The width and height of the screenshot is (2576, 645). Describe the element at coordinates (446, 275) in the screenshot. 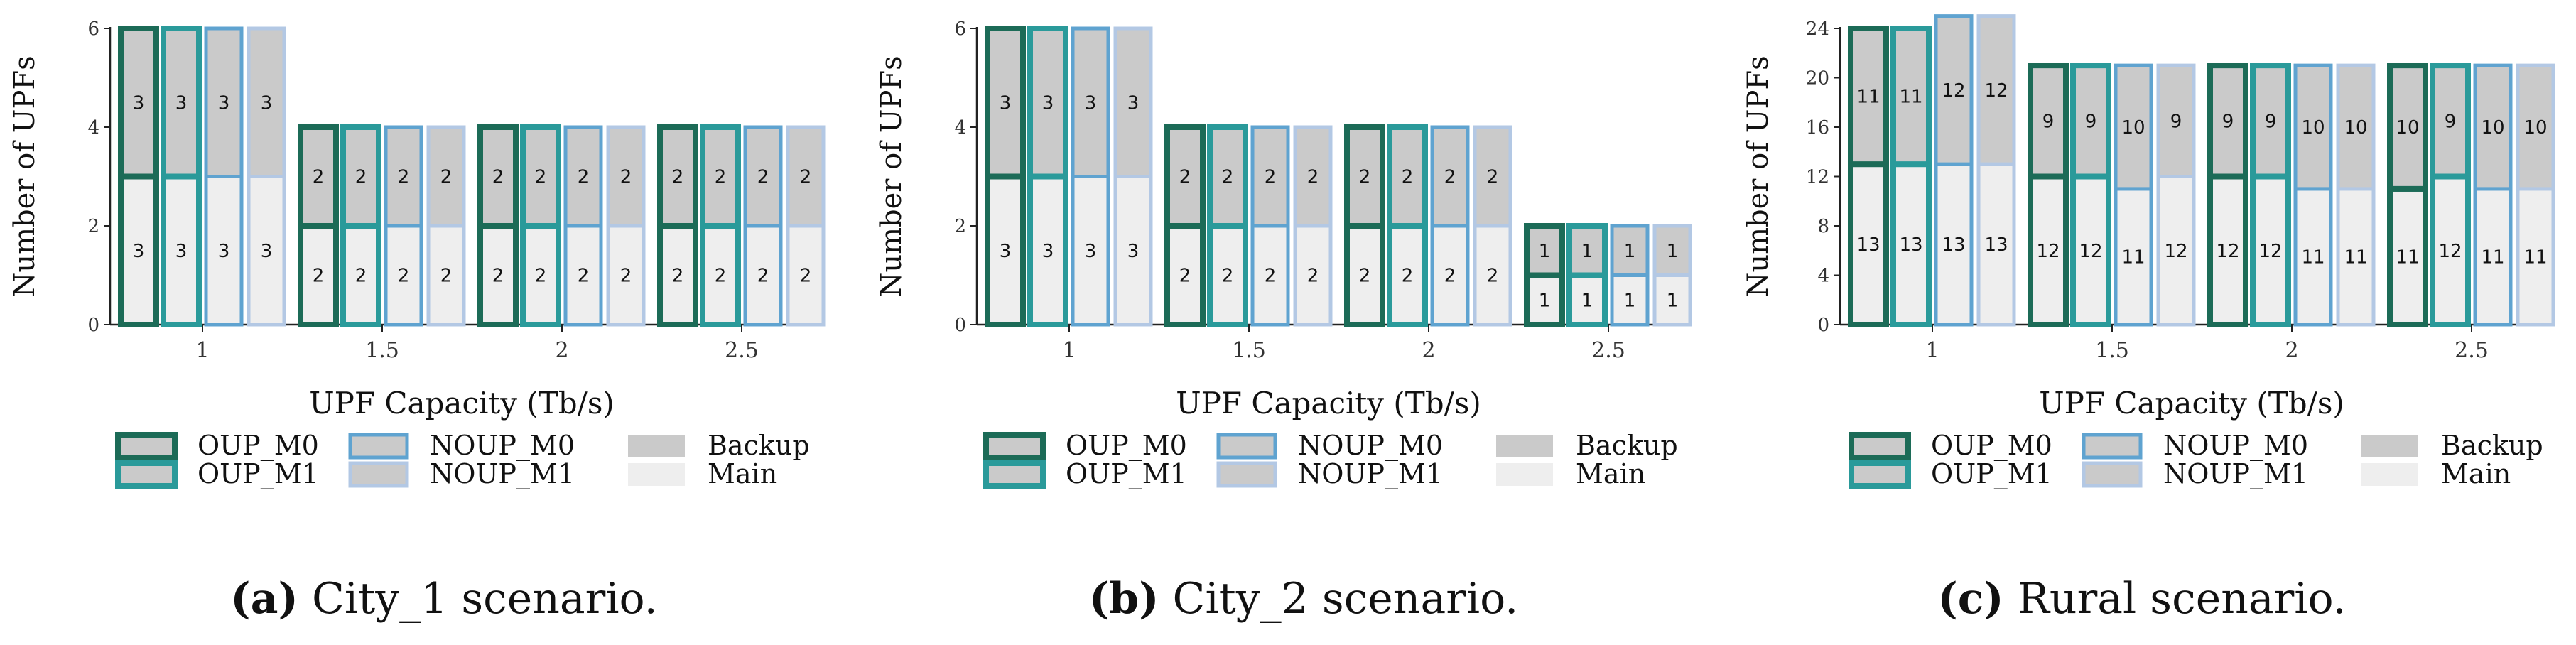

I see `panel0-NOUP_M1-1.5-main-bar` at that location.